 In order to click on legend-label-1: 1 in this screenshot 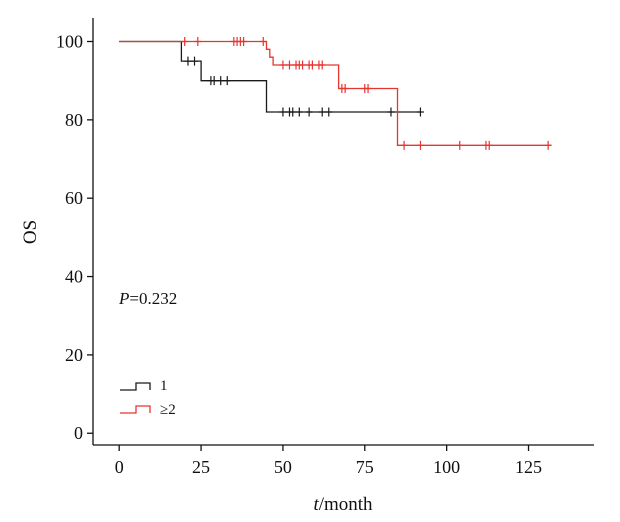, I will do `click(164, 386)`.